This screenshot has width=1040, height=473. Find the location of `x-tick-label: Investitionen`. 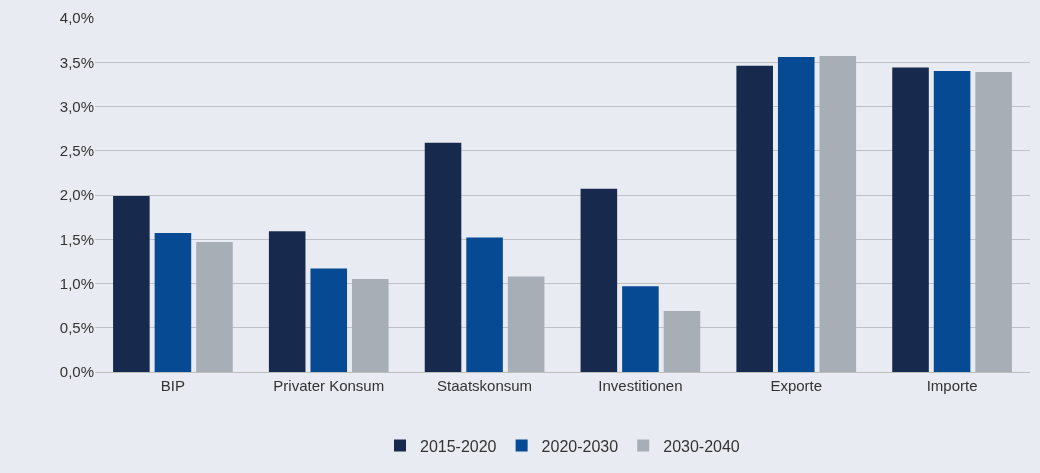

x-tick-label: Investitionen is located at coordinates (640, 385).